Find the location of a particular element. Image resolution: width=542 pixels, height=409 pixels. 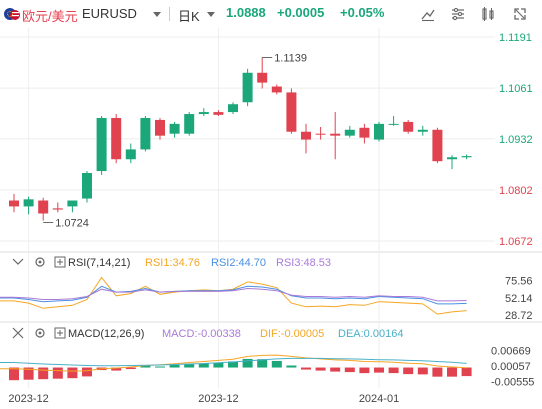

rsi2-line is located at coordinates (233, 295).